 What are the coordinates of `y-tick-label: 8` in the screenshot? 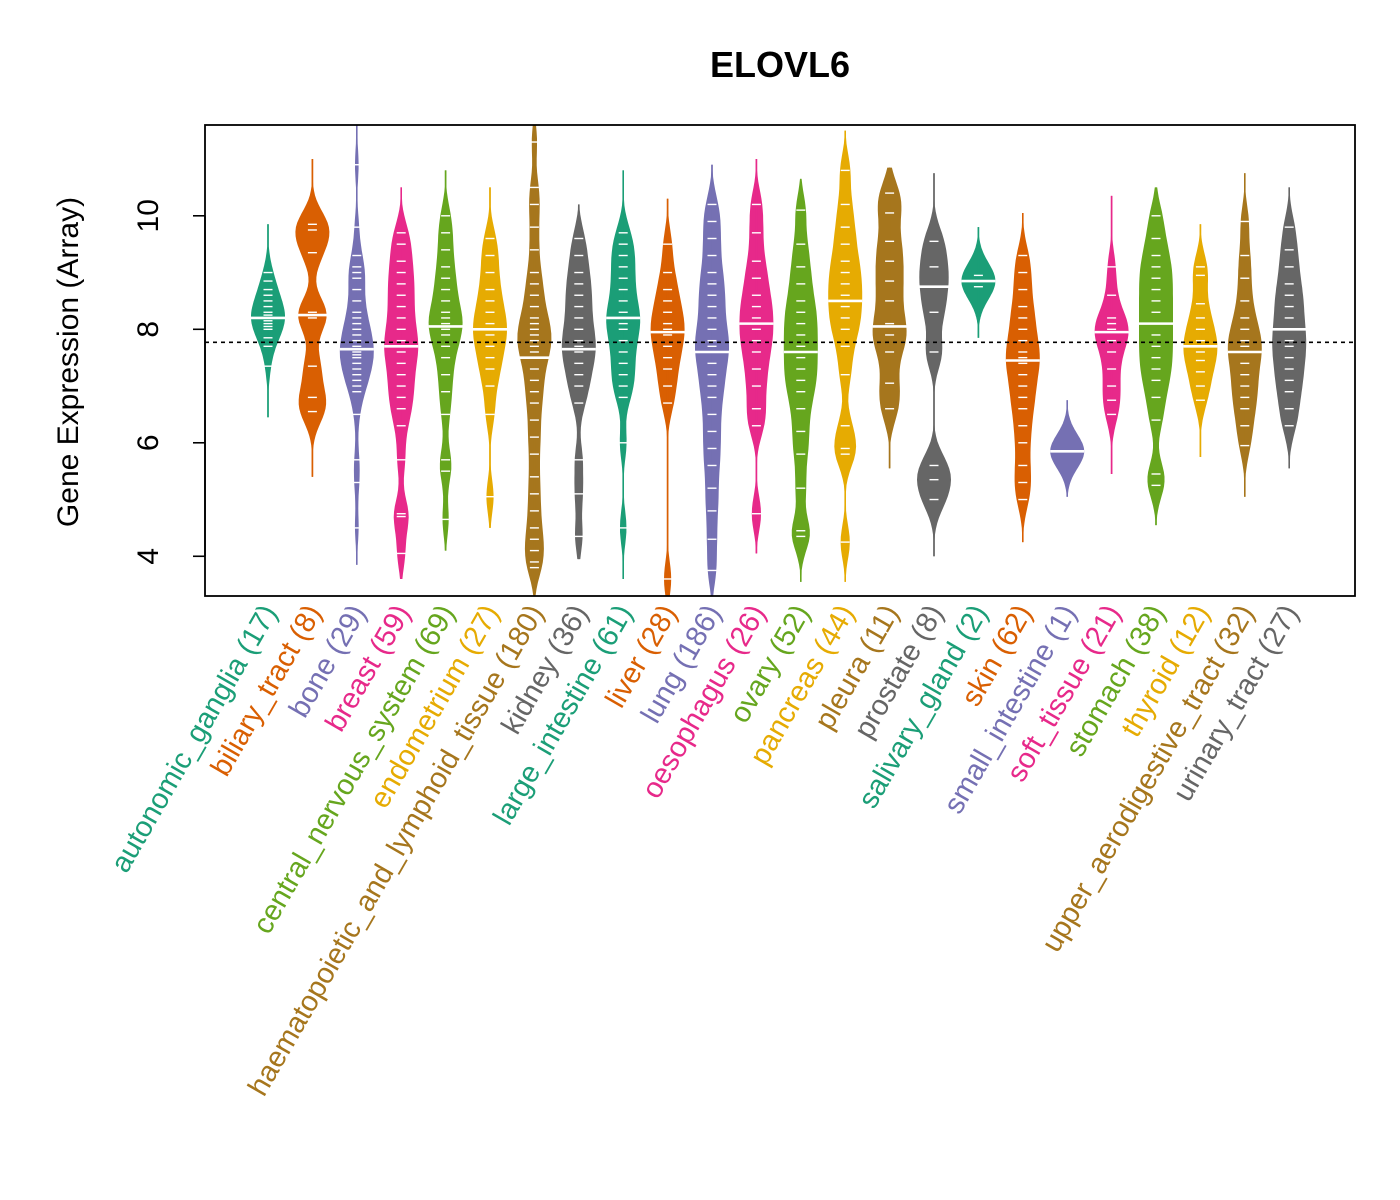 It's located at (148, 329).